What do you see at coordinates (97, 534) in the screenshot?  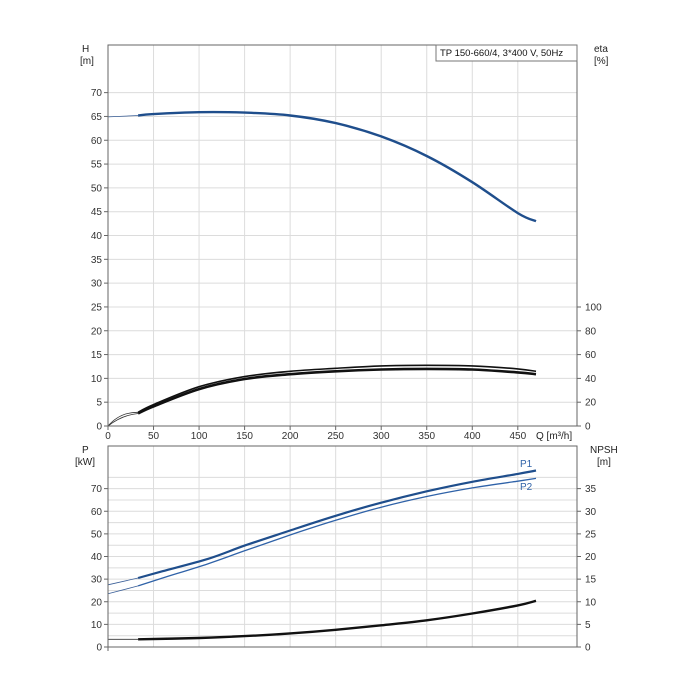 I see `p-tick-label: 50` at bounding box center [97, 534].